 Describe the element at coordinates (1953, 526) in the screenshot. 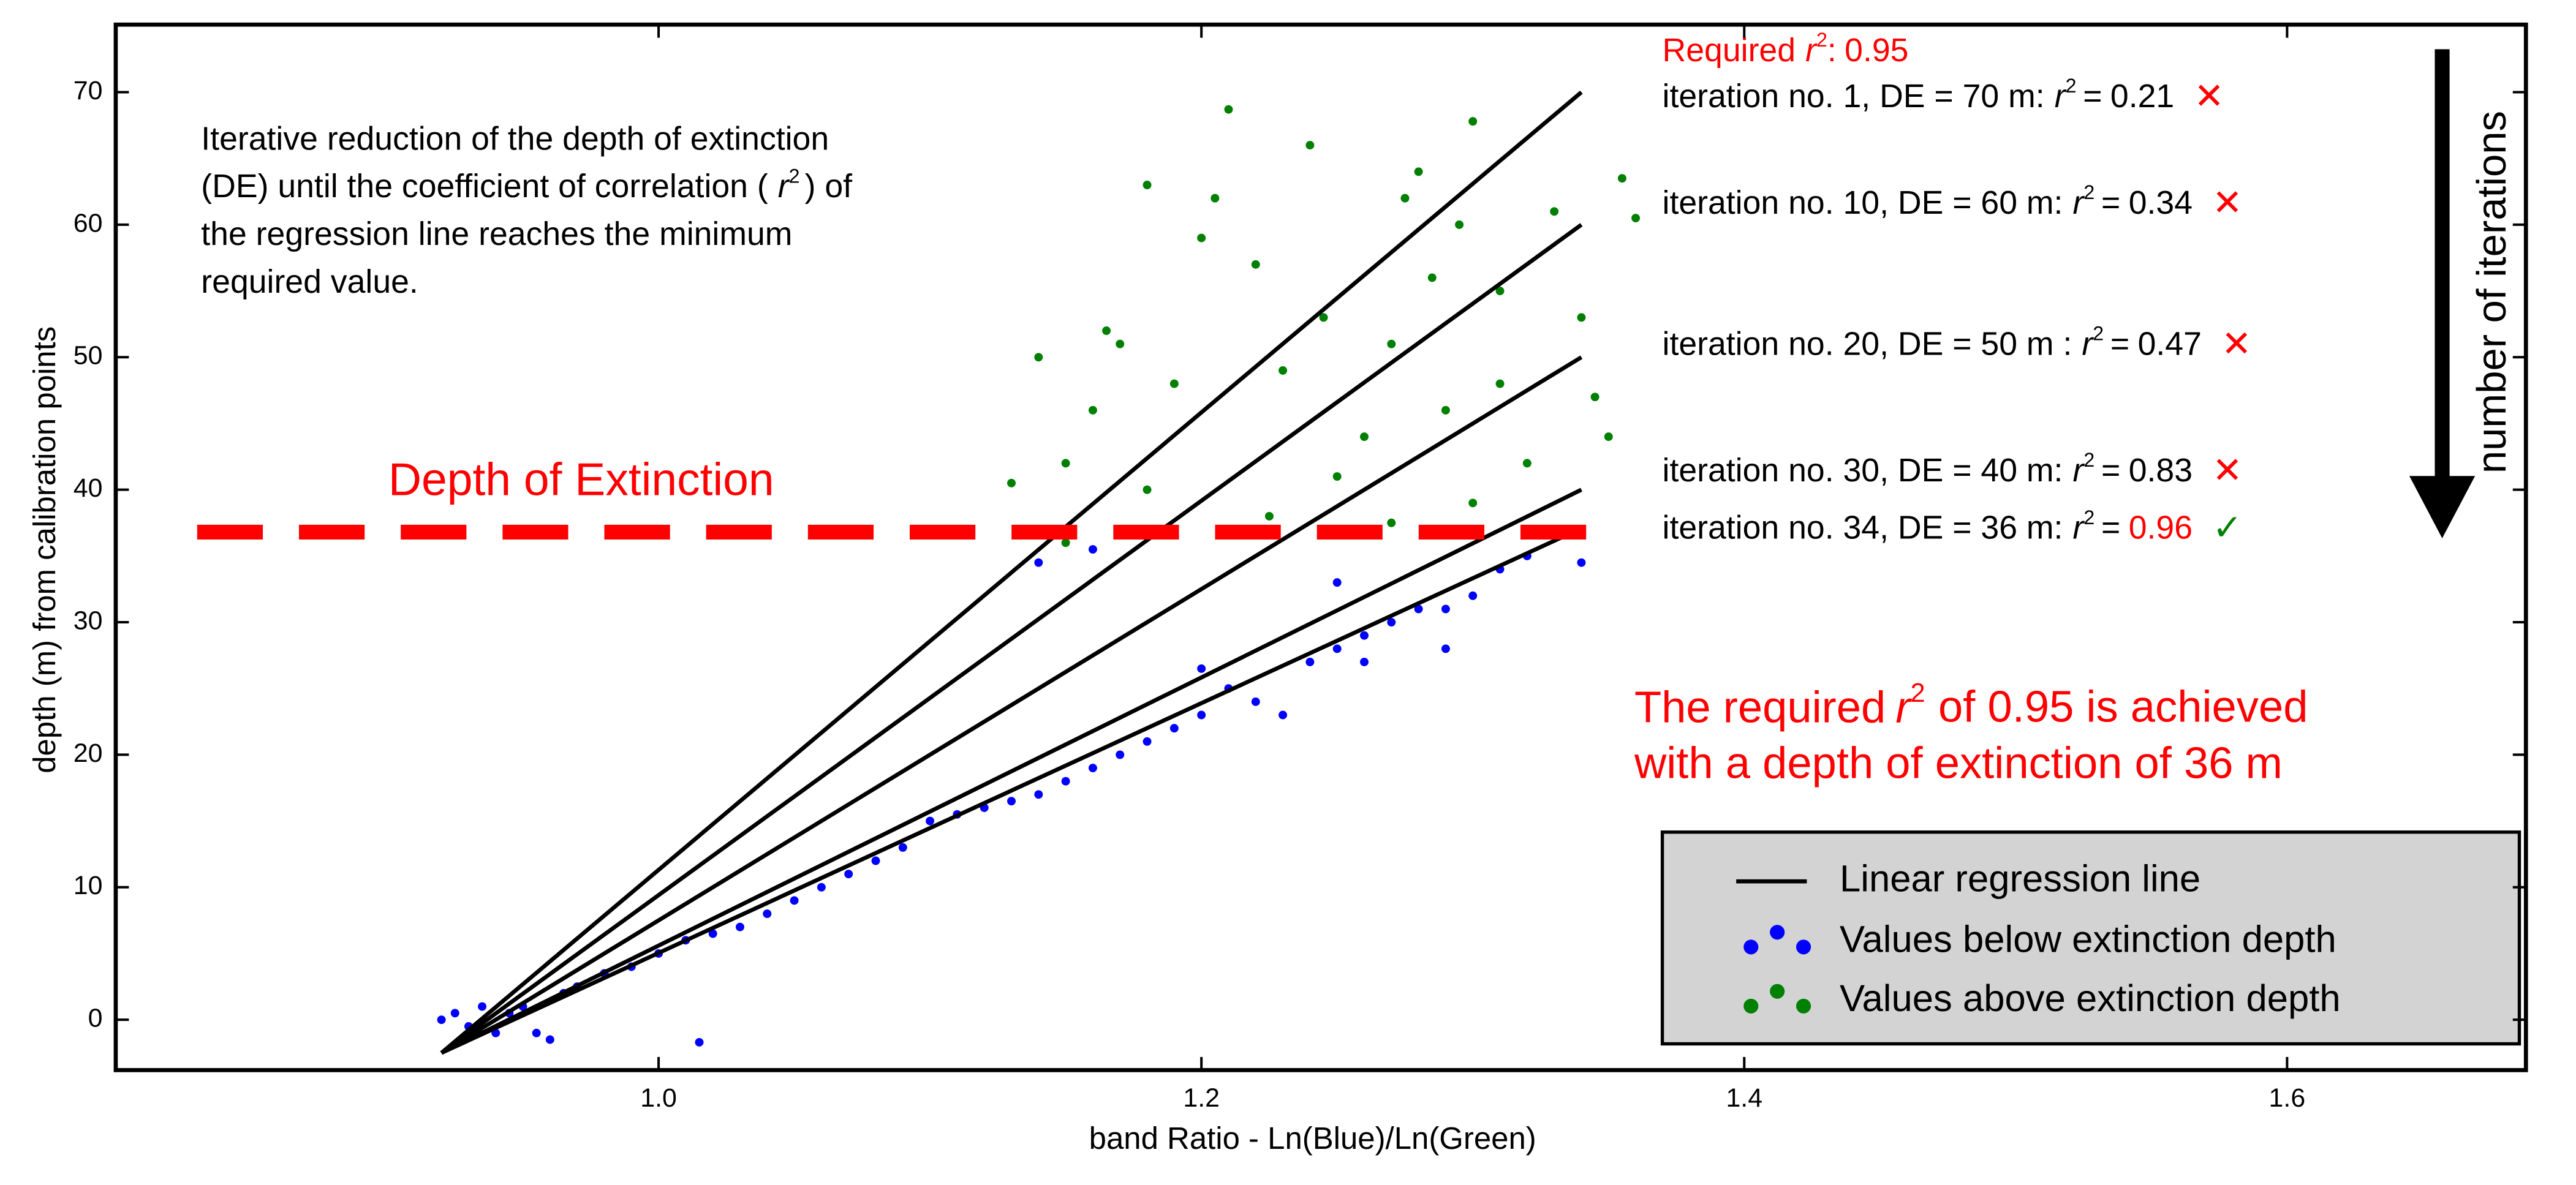

I see `iteration: iteration no. 34, DE = 36 m: r2 = 0.96 ✓` at that location.